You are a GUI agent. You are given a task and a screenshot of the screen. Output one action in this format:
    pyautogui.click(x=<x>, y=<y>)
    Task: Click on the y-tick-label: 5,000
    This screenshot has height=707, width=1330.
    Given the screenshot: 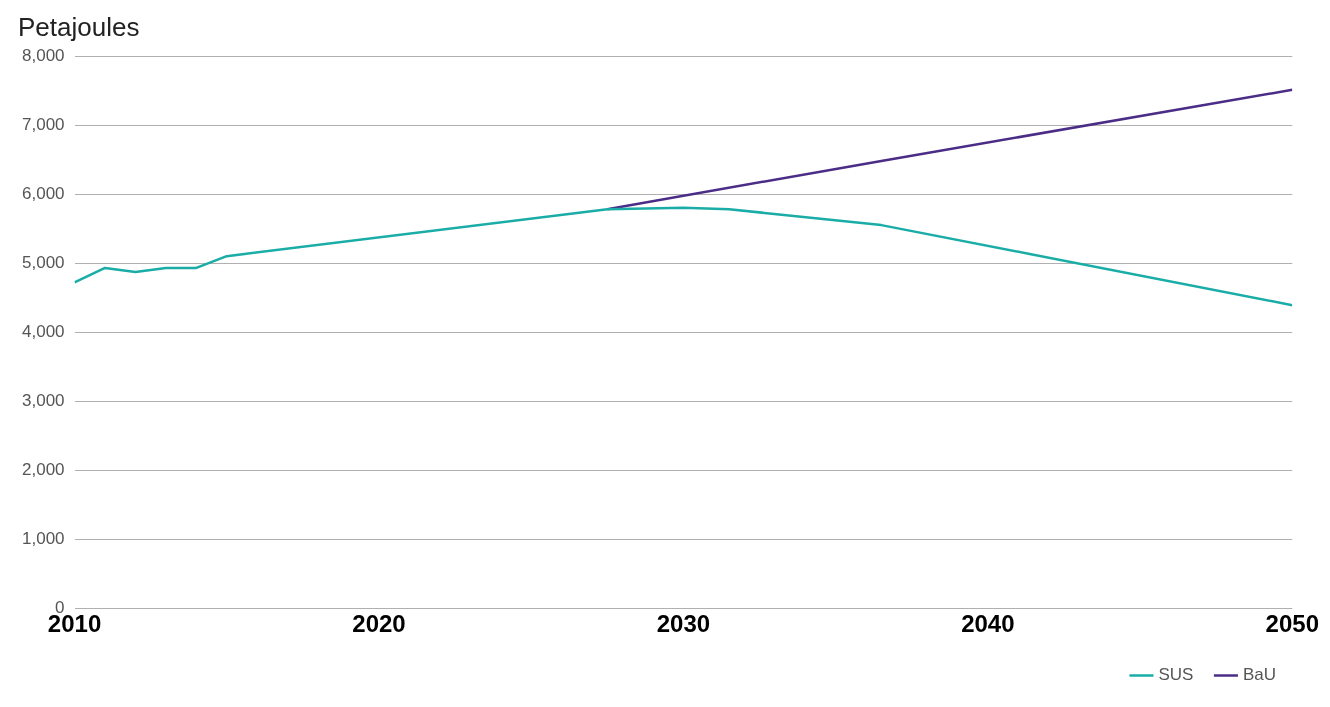 What is the action you would take?
    pyautogui.click(x=43, y=262)
    